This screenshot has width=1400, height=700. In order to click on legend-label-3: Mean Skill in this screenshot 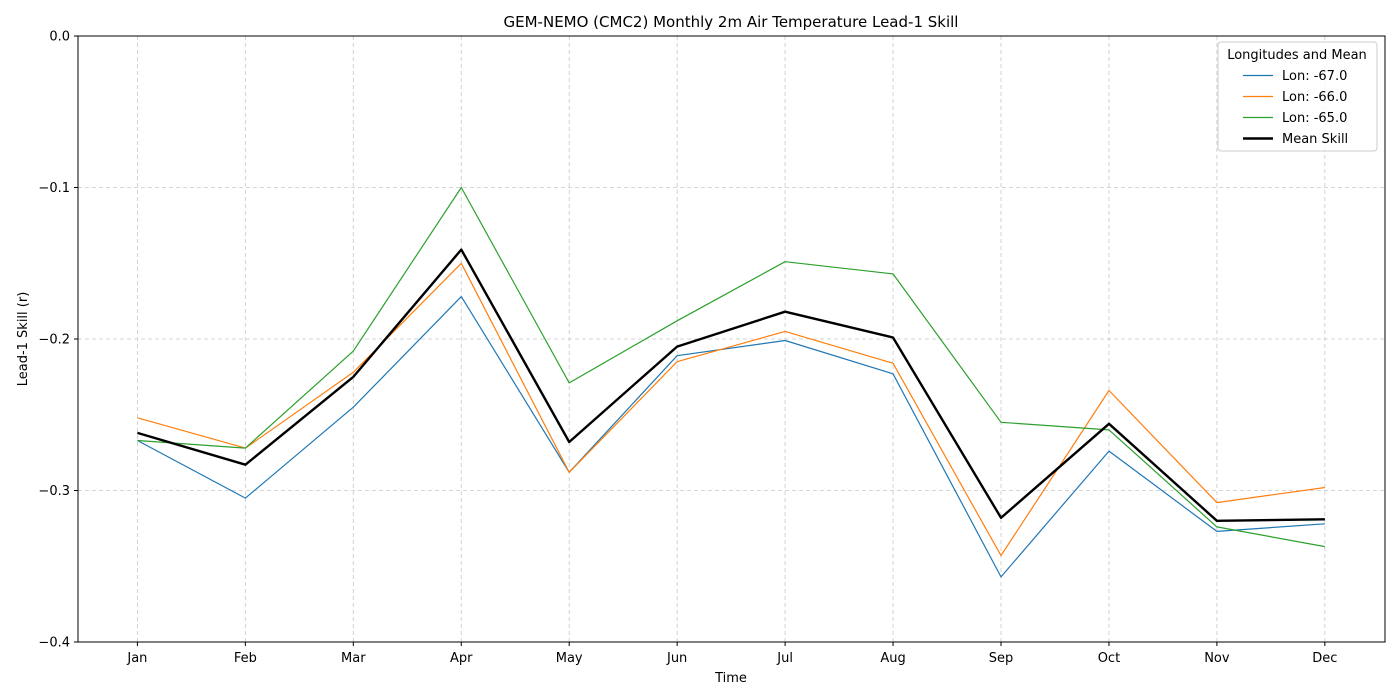, I will do `click(1315, 139)`.